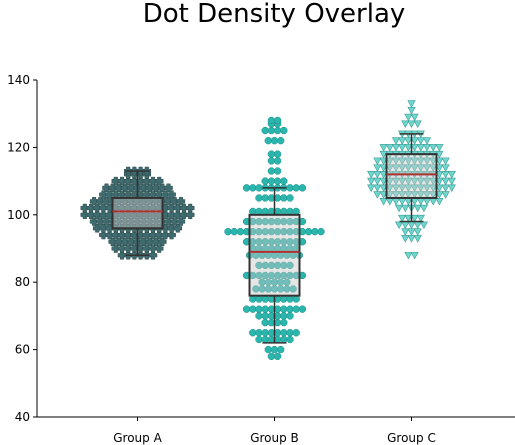 This screenshot has height=445, width=515. Describe the element at coordinates (18, 147) in the screenshot. I see `y-tick-label: 120` at that location.